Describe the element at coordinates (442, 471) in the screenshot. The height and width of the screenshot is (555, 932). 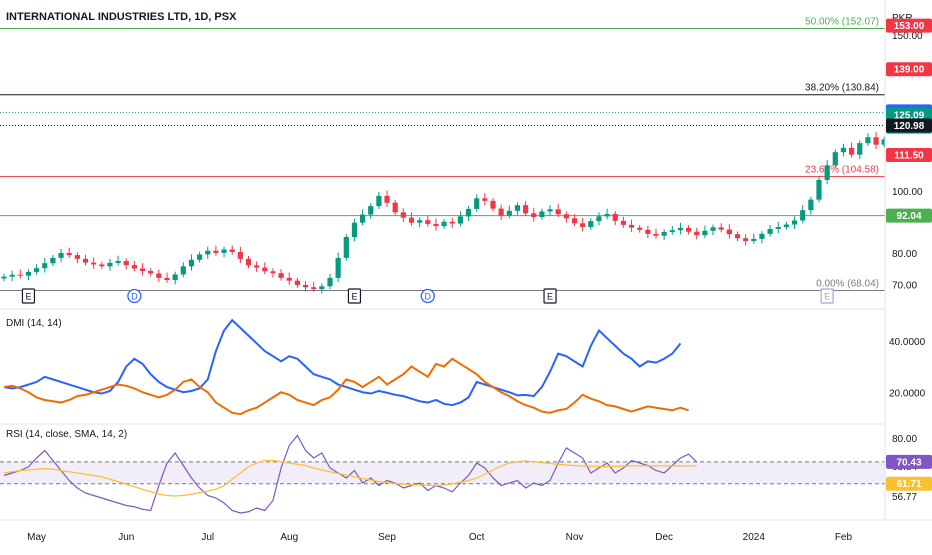
I see `rsi-pane: RSI (14, close, SMA, 14, 2)` at that location.